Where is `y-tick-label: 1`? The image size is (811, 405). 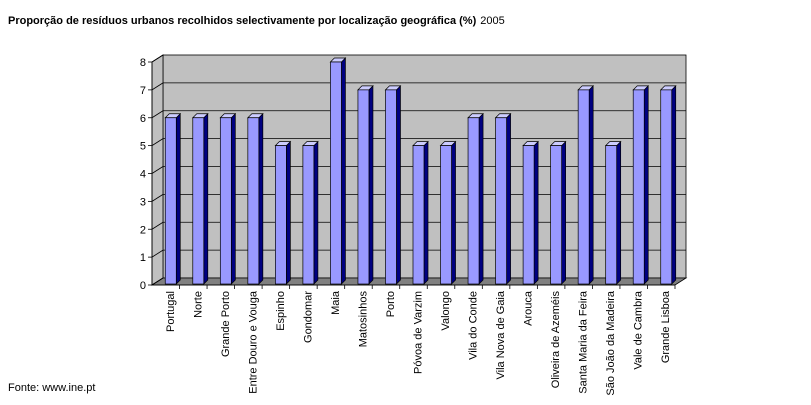 y-tick-label: 1 is located at coordinates (143, 258).